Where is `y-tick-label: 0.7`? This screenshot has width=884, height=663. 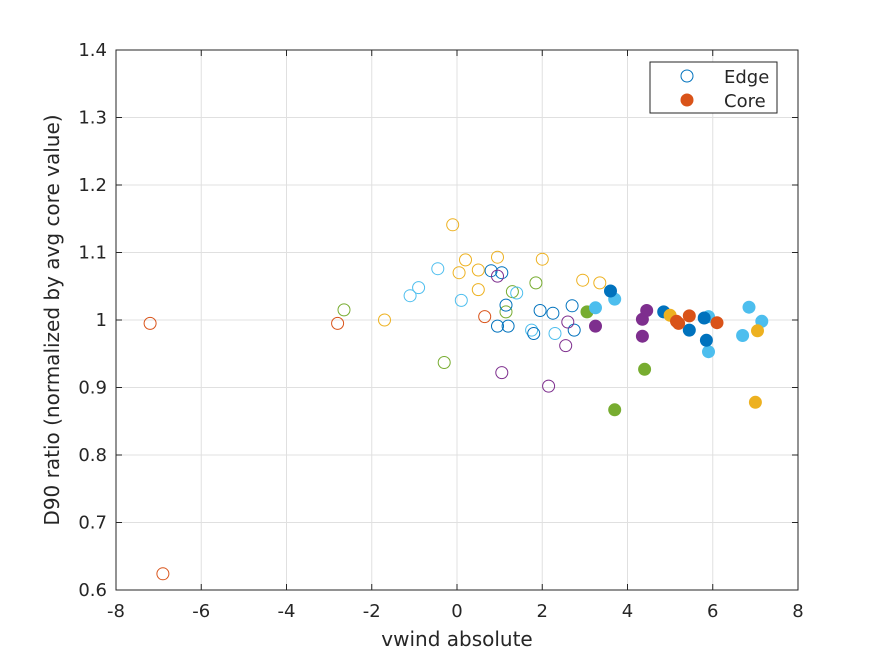 y-tick-label: 0.7 is located at coordinates (92, 523).